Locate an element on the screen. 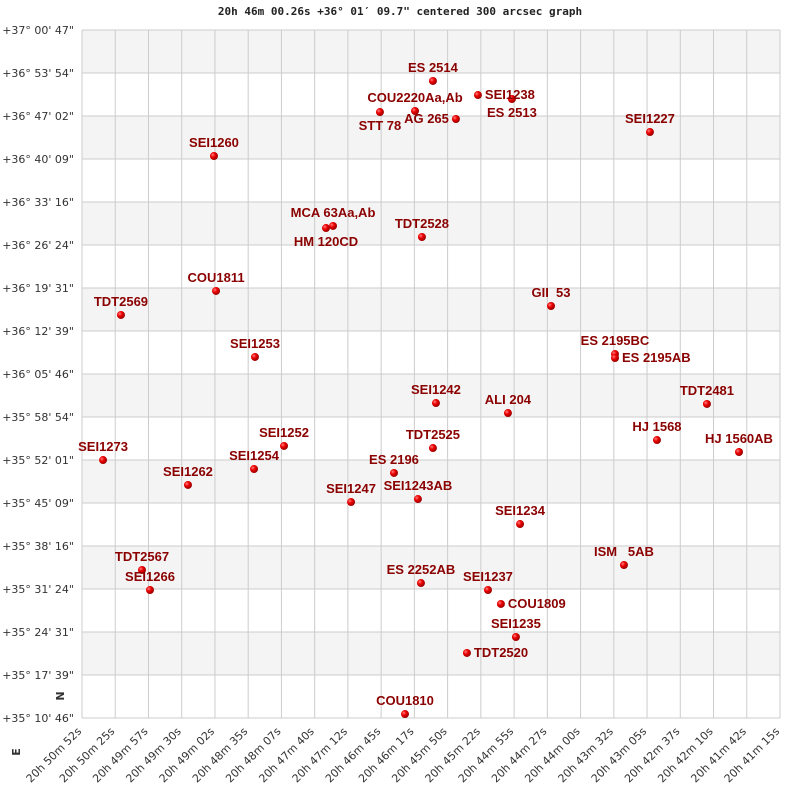 Image resolution: width=800 pixels, height=800 pixels. star-label: SEI1235 is located at coordinates (516, 623).